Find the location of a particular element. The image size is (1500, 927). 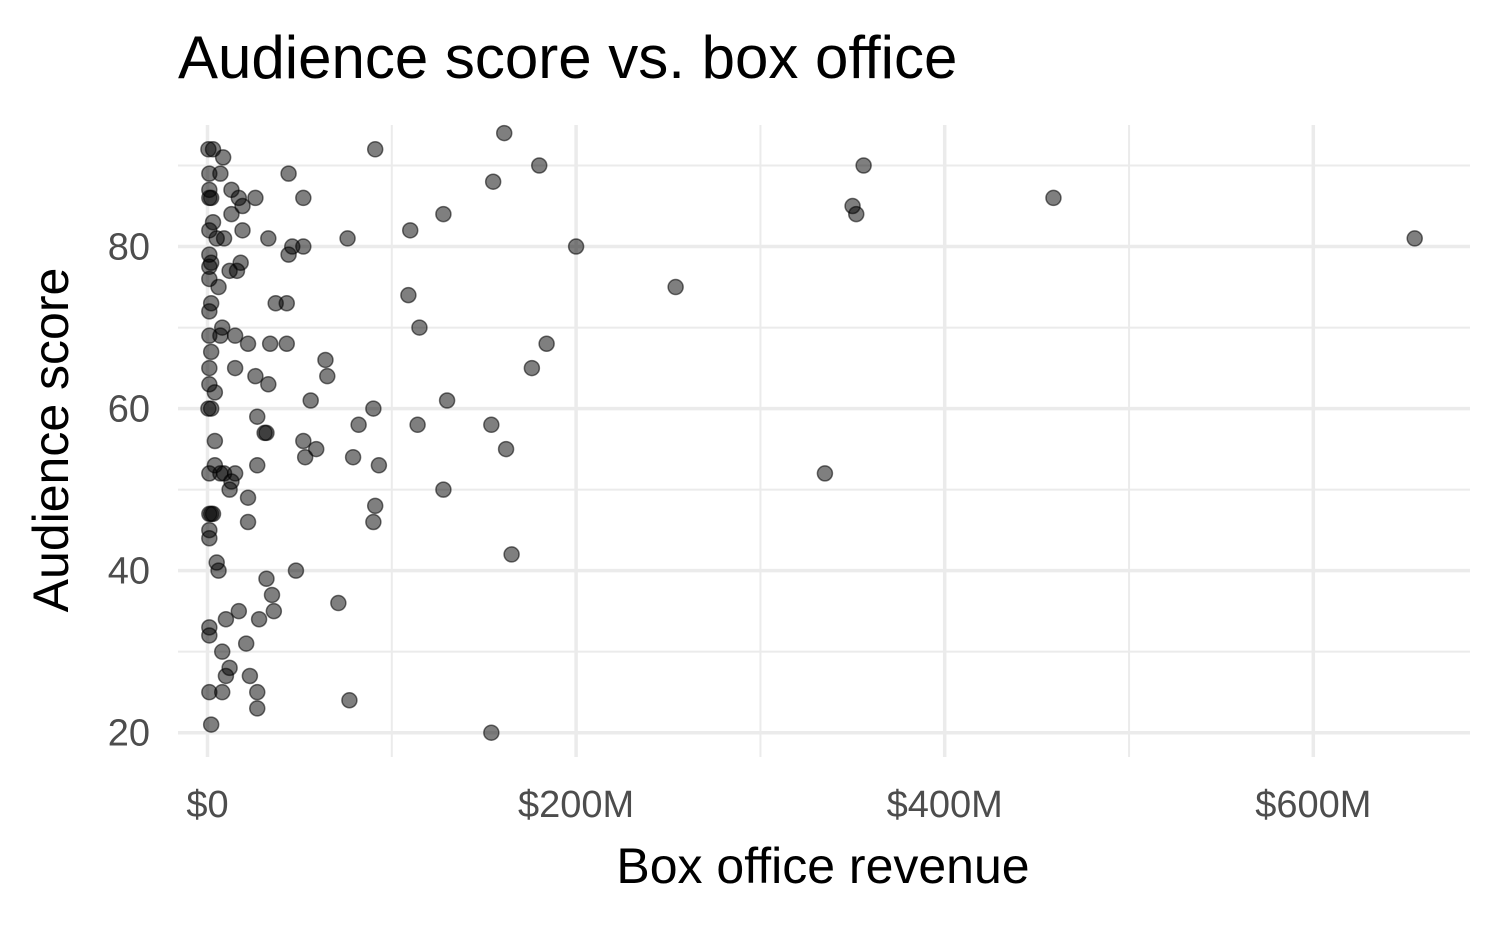

x-tick-label: $600M is located at coordinates (1313, 805).